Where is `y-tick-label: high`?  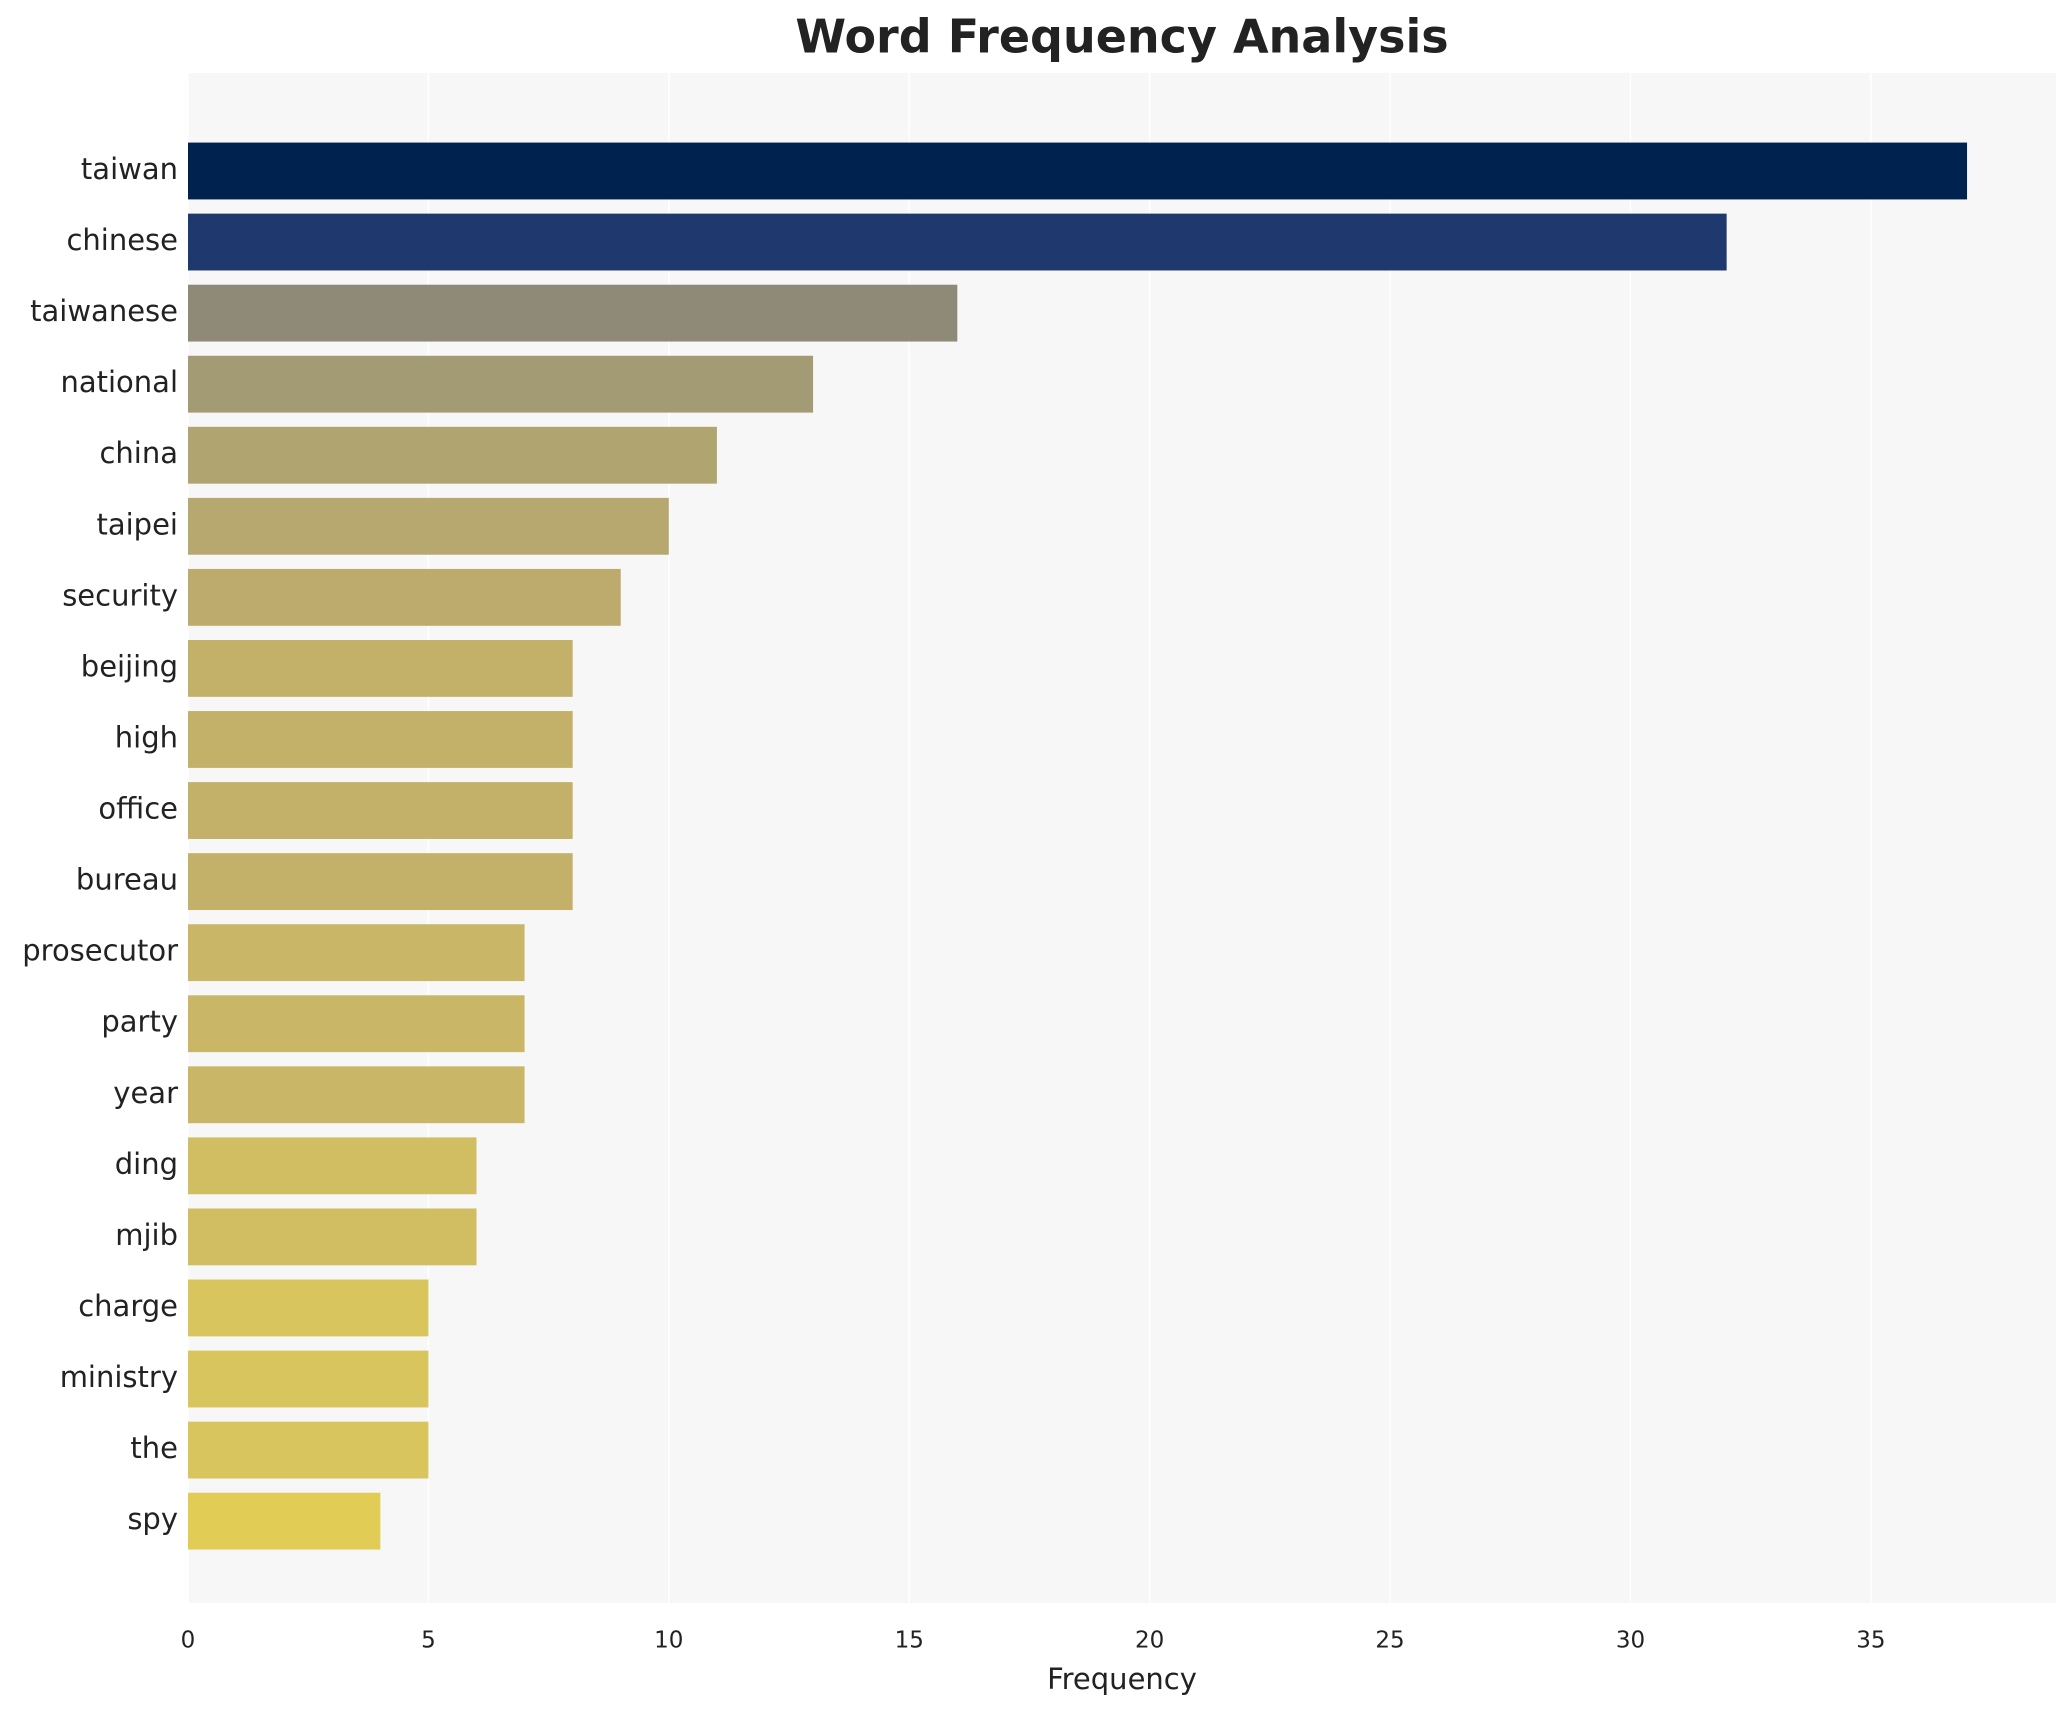
y-tick-label: high is located at coordinates (146, 737).